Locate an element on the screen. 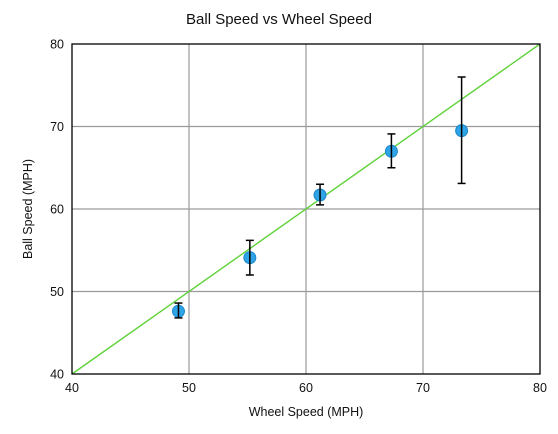  y-tick-label: 50 is located at coordinates (57, 292).